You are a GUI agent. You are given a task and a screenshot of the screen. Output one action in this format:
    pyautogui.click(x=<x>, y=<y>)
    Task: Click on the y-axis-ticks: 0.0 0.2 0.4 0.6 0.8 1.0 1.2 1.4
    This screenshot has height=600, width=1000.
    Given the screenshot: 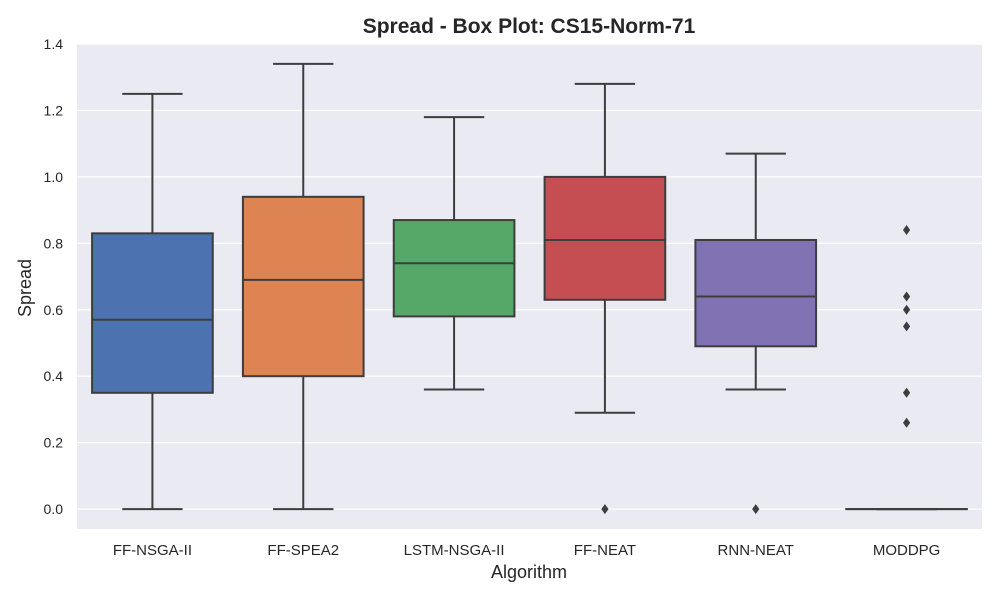 What is the action you would take?
    pyautogui.click(x=54, y=276)
    